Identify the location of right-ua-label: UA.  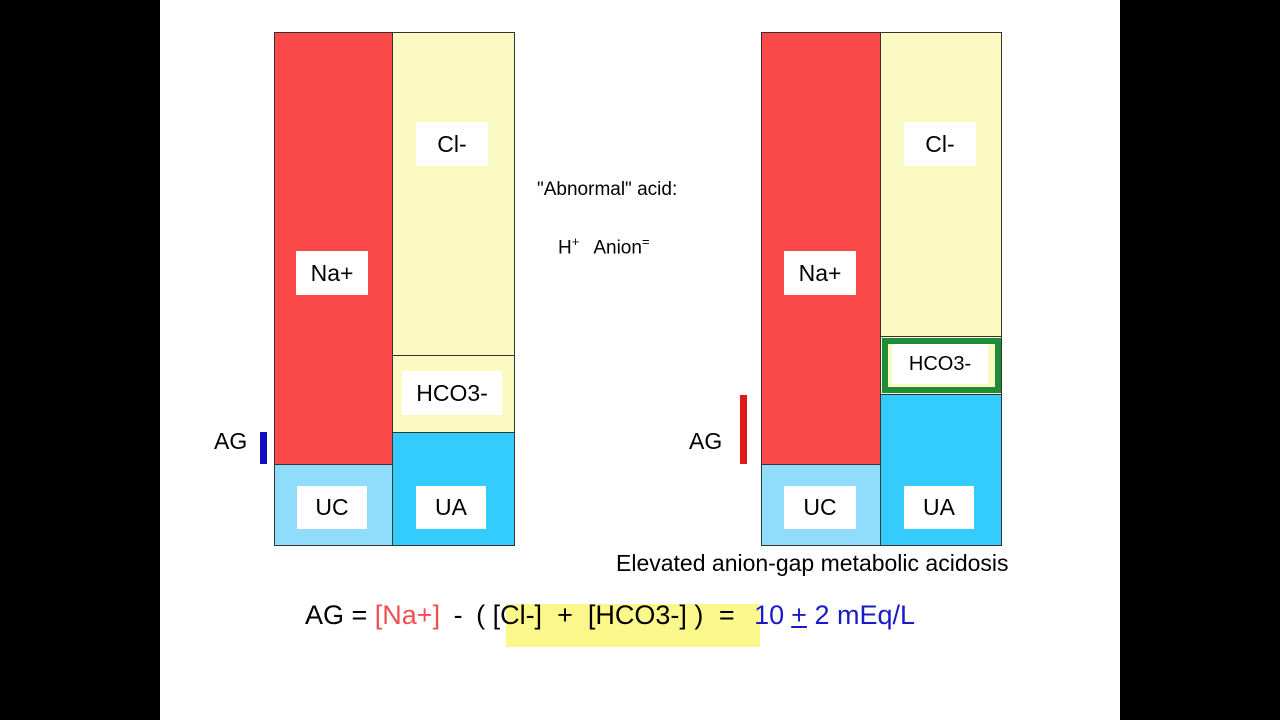
(939, 507).